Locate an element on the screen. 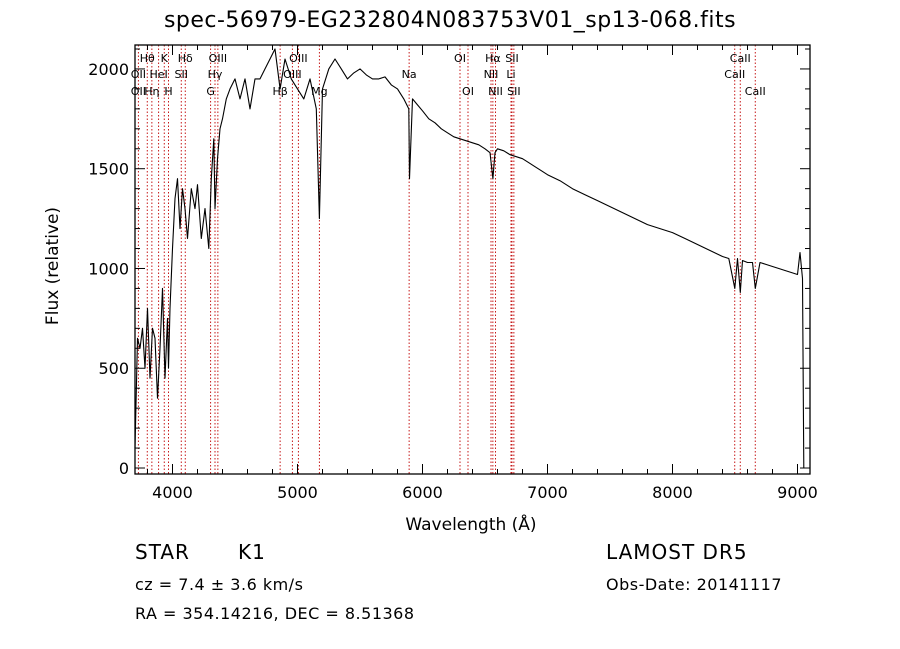 This screenshot has width=900, height=649. y-tick-label: 1500 is located at coordinates (108, 169).